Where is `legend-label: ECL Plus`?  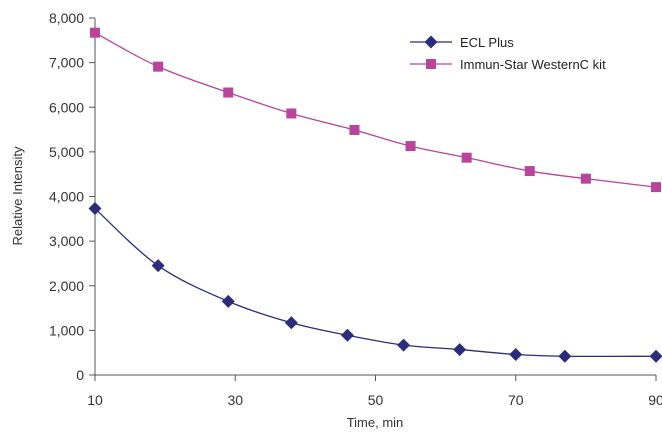 legend-label: ECL Plus is located at coordinates (487, 42).